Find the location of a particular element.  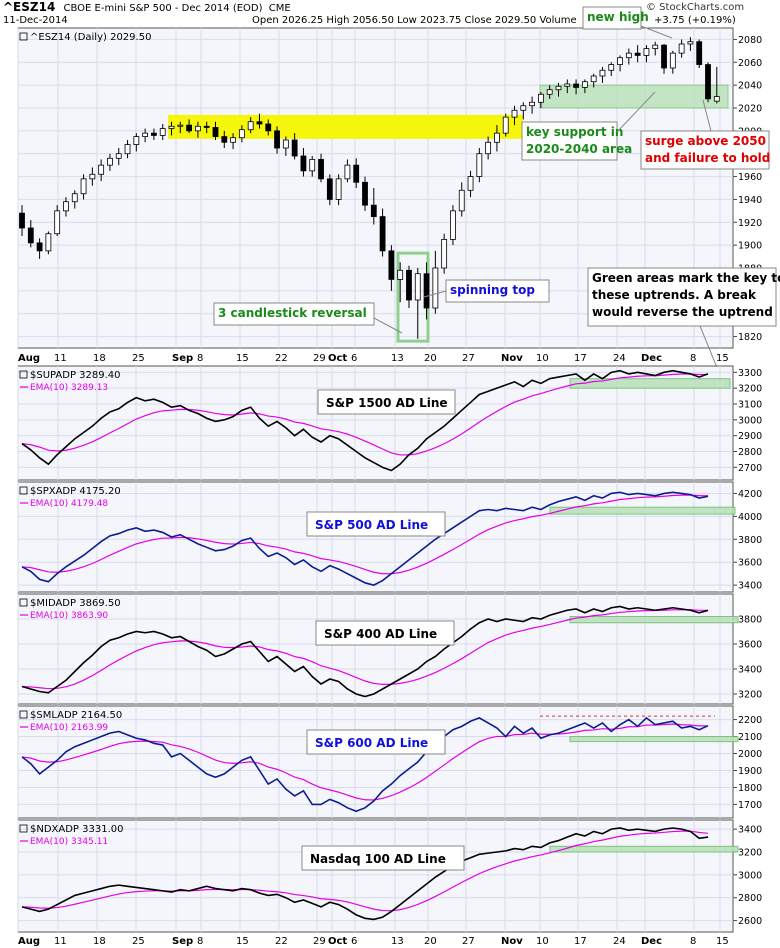

panel-4-ytick-label: 1900 is located at coordinates (750, 771).